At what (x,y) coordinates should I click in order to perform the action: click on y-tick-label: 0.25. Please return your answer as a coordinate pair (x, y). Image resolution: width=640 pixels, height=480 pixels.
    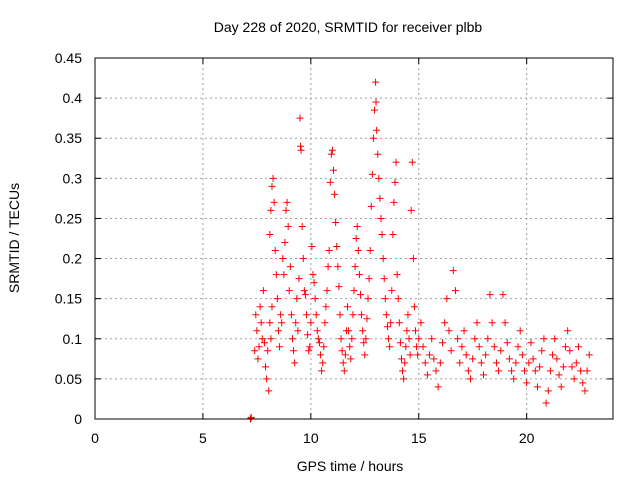
    Looking at the image, I should click on (68, 218).